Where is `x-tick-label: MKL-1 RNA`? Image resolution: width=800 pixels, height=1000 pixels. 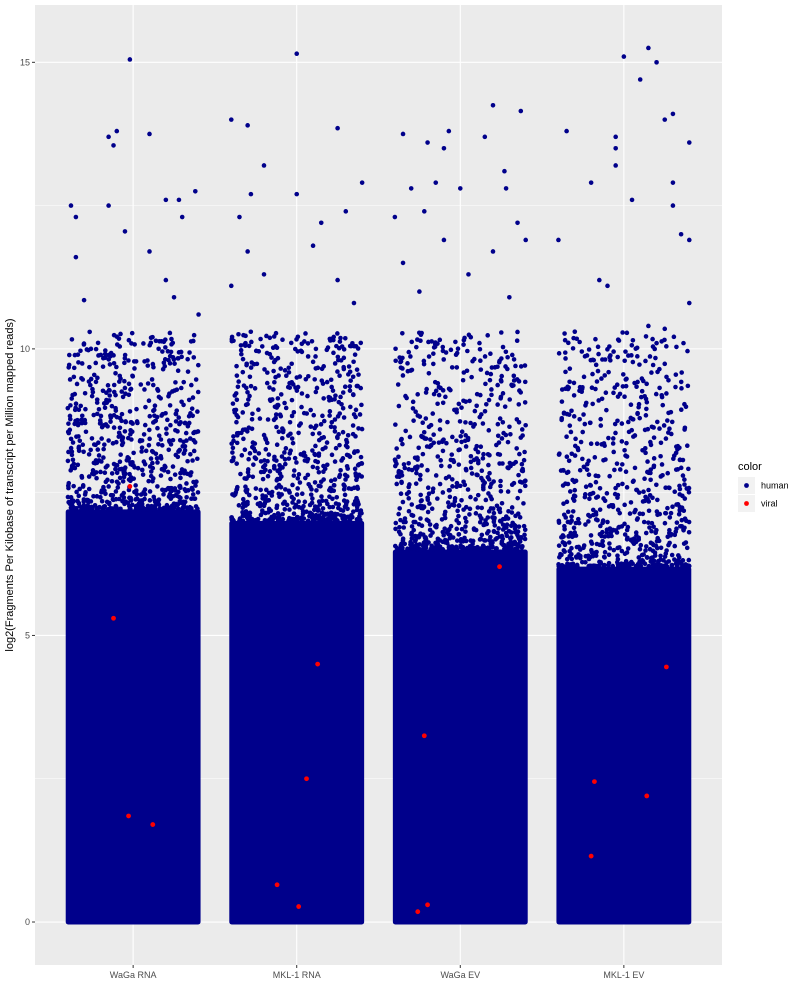 x-tick-label: MKL-1 RNA is located at coordinates (297, 975).